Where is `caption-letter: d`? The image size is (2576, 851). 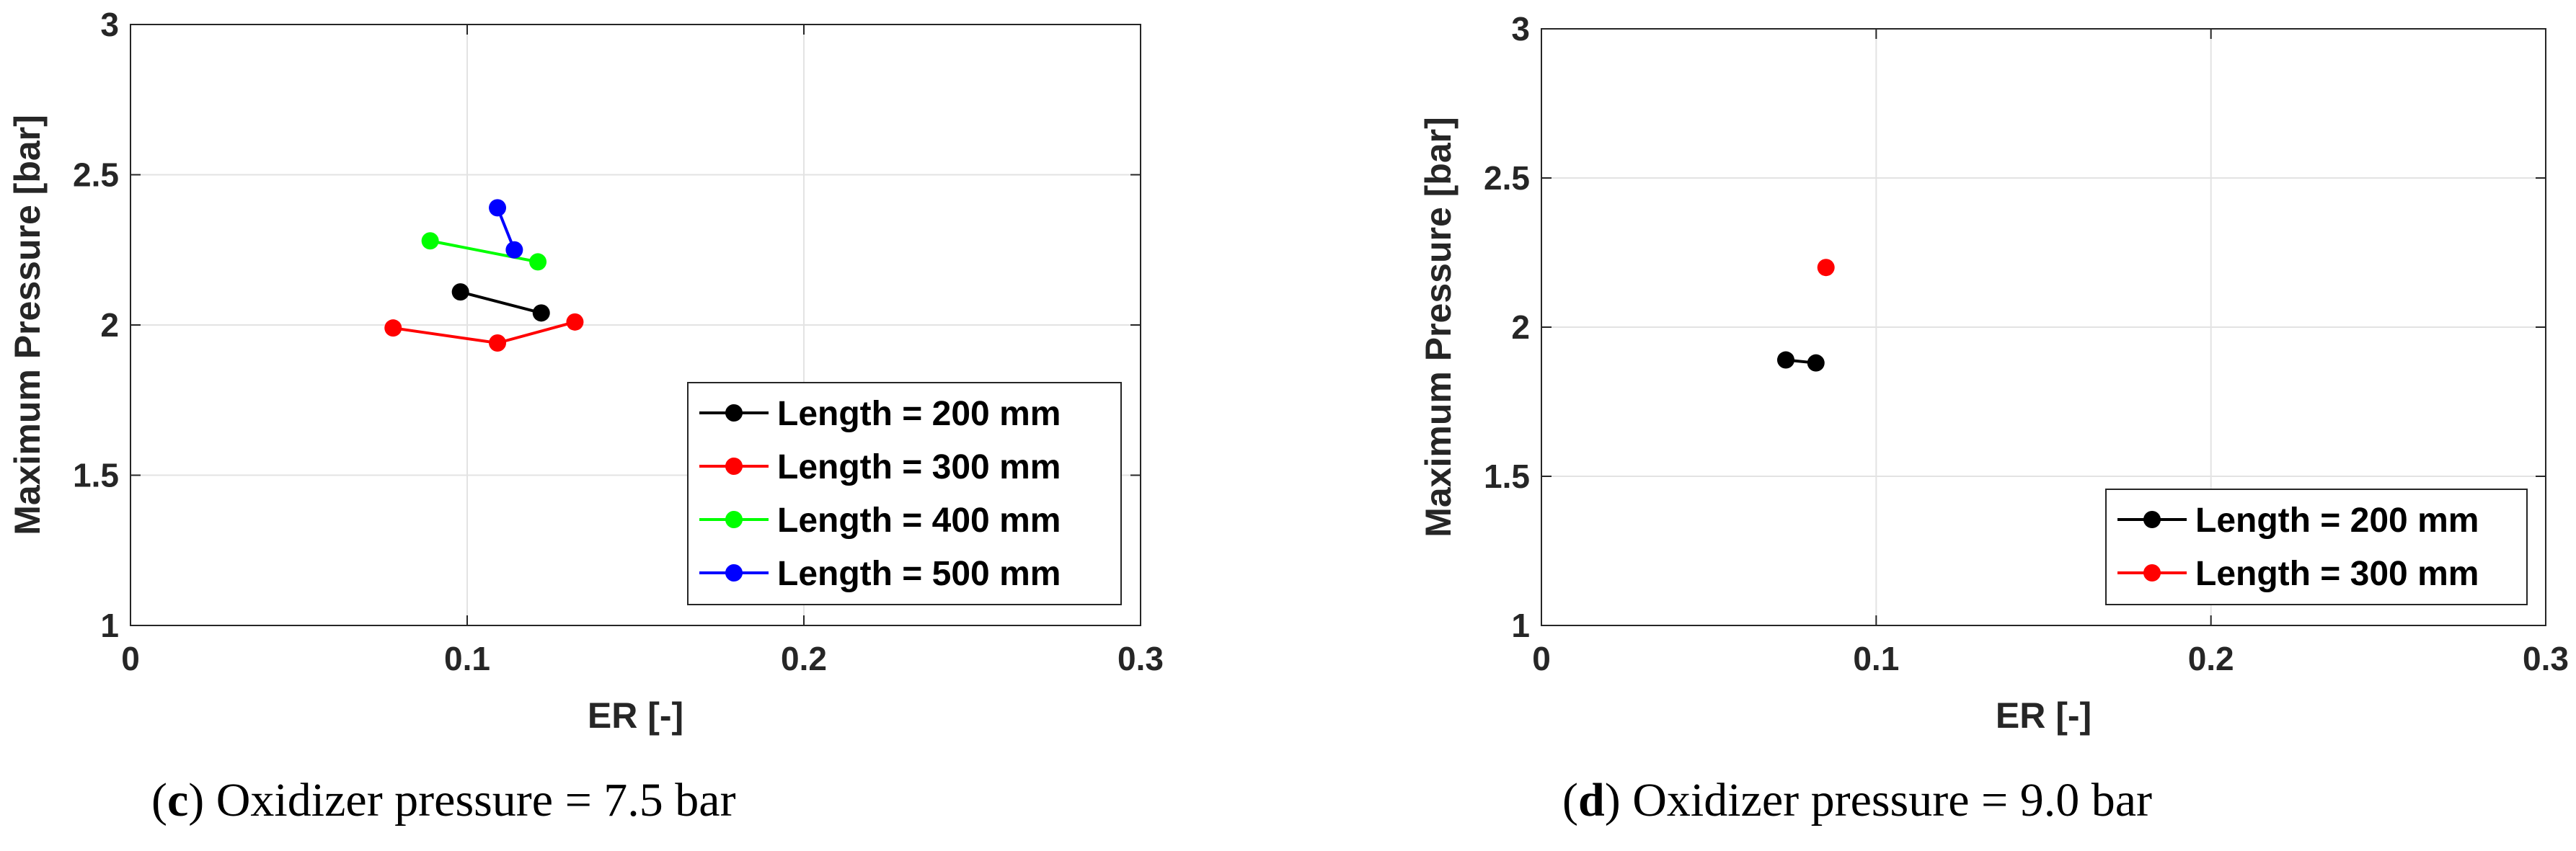
caption-letter: d is located at coordinates (1591, 800).